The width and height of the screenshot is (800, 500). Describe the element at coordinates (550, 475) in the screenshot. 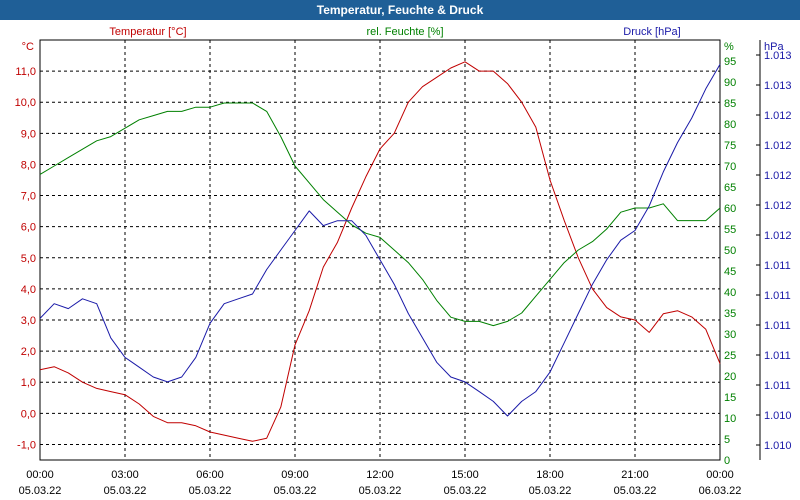

I see `x-tick-time: 18:00` at that location.